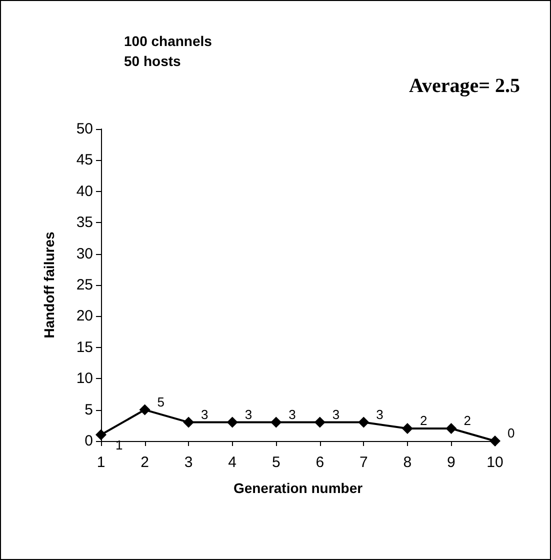 This screenshot has width=551, height=560. I want to click on y-tick-label: 45, so click(84, 160).